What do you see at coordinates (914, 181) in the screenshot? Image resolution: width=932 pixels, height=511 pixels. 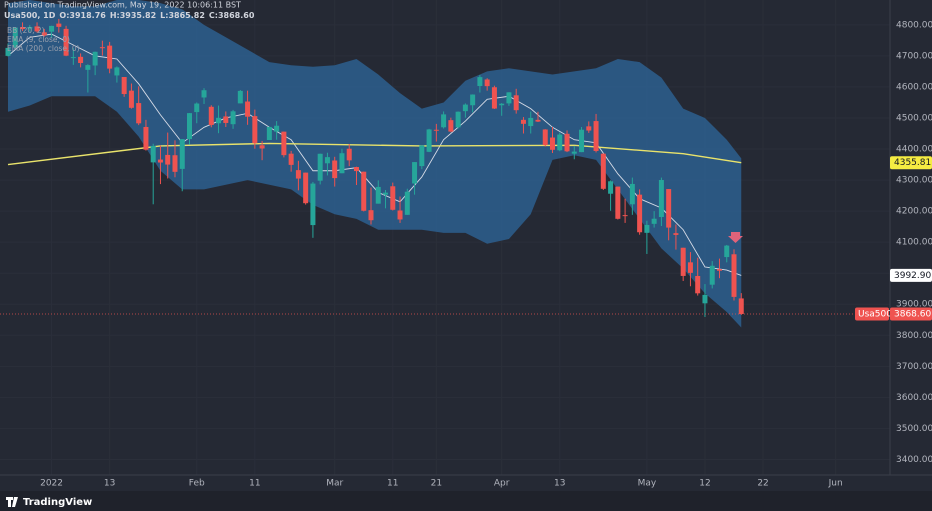 I see `y-tick-label: 4300.00` at bounding box center [914, 181].